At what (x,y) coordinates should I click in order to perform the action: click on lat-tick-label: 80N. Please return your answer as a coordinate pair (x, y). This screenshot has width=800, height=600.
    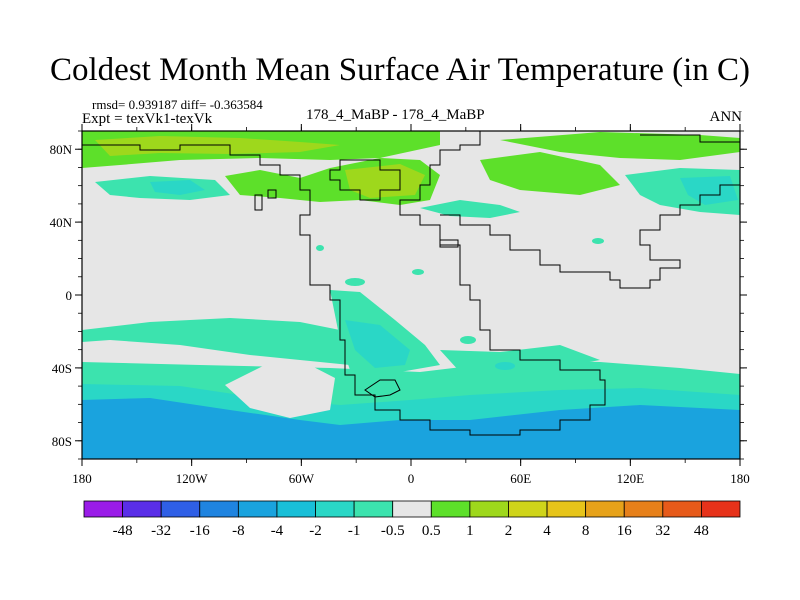
    Looking at the image, I should click on (61, 149).